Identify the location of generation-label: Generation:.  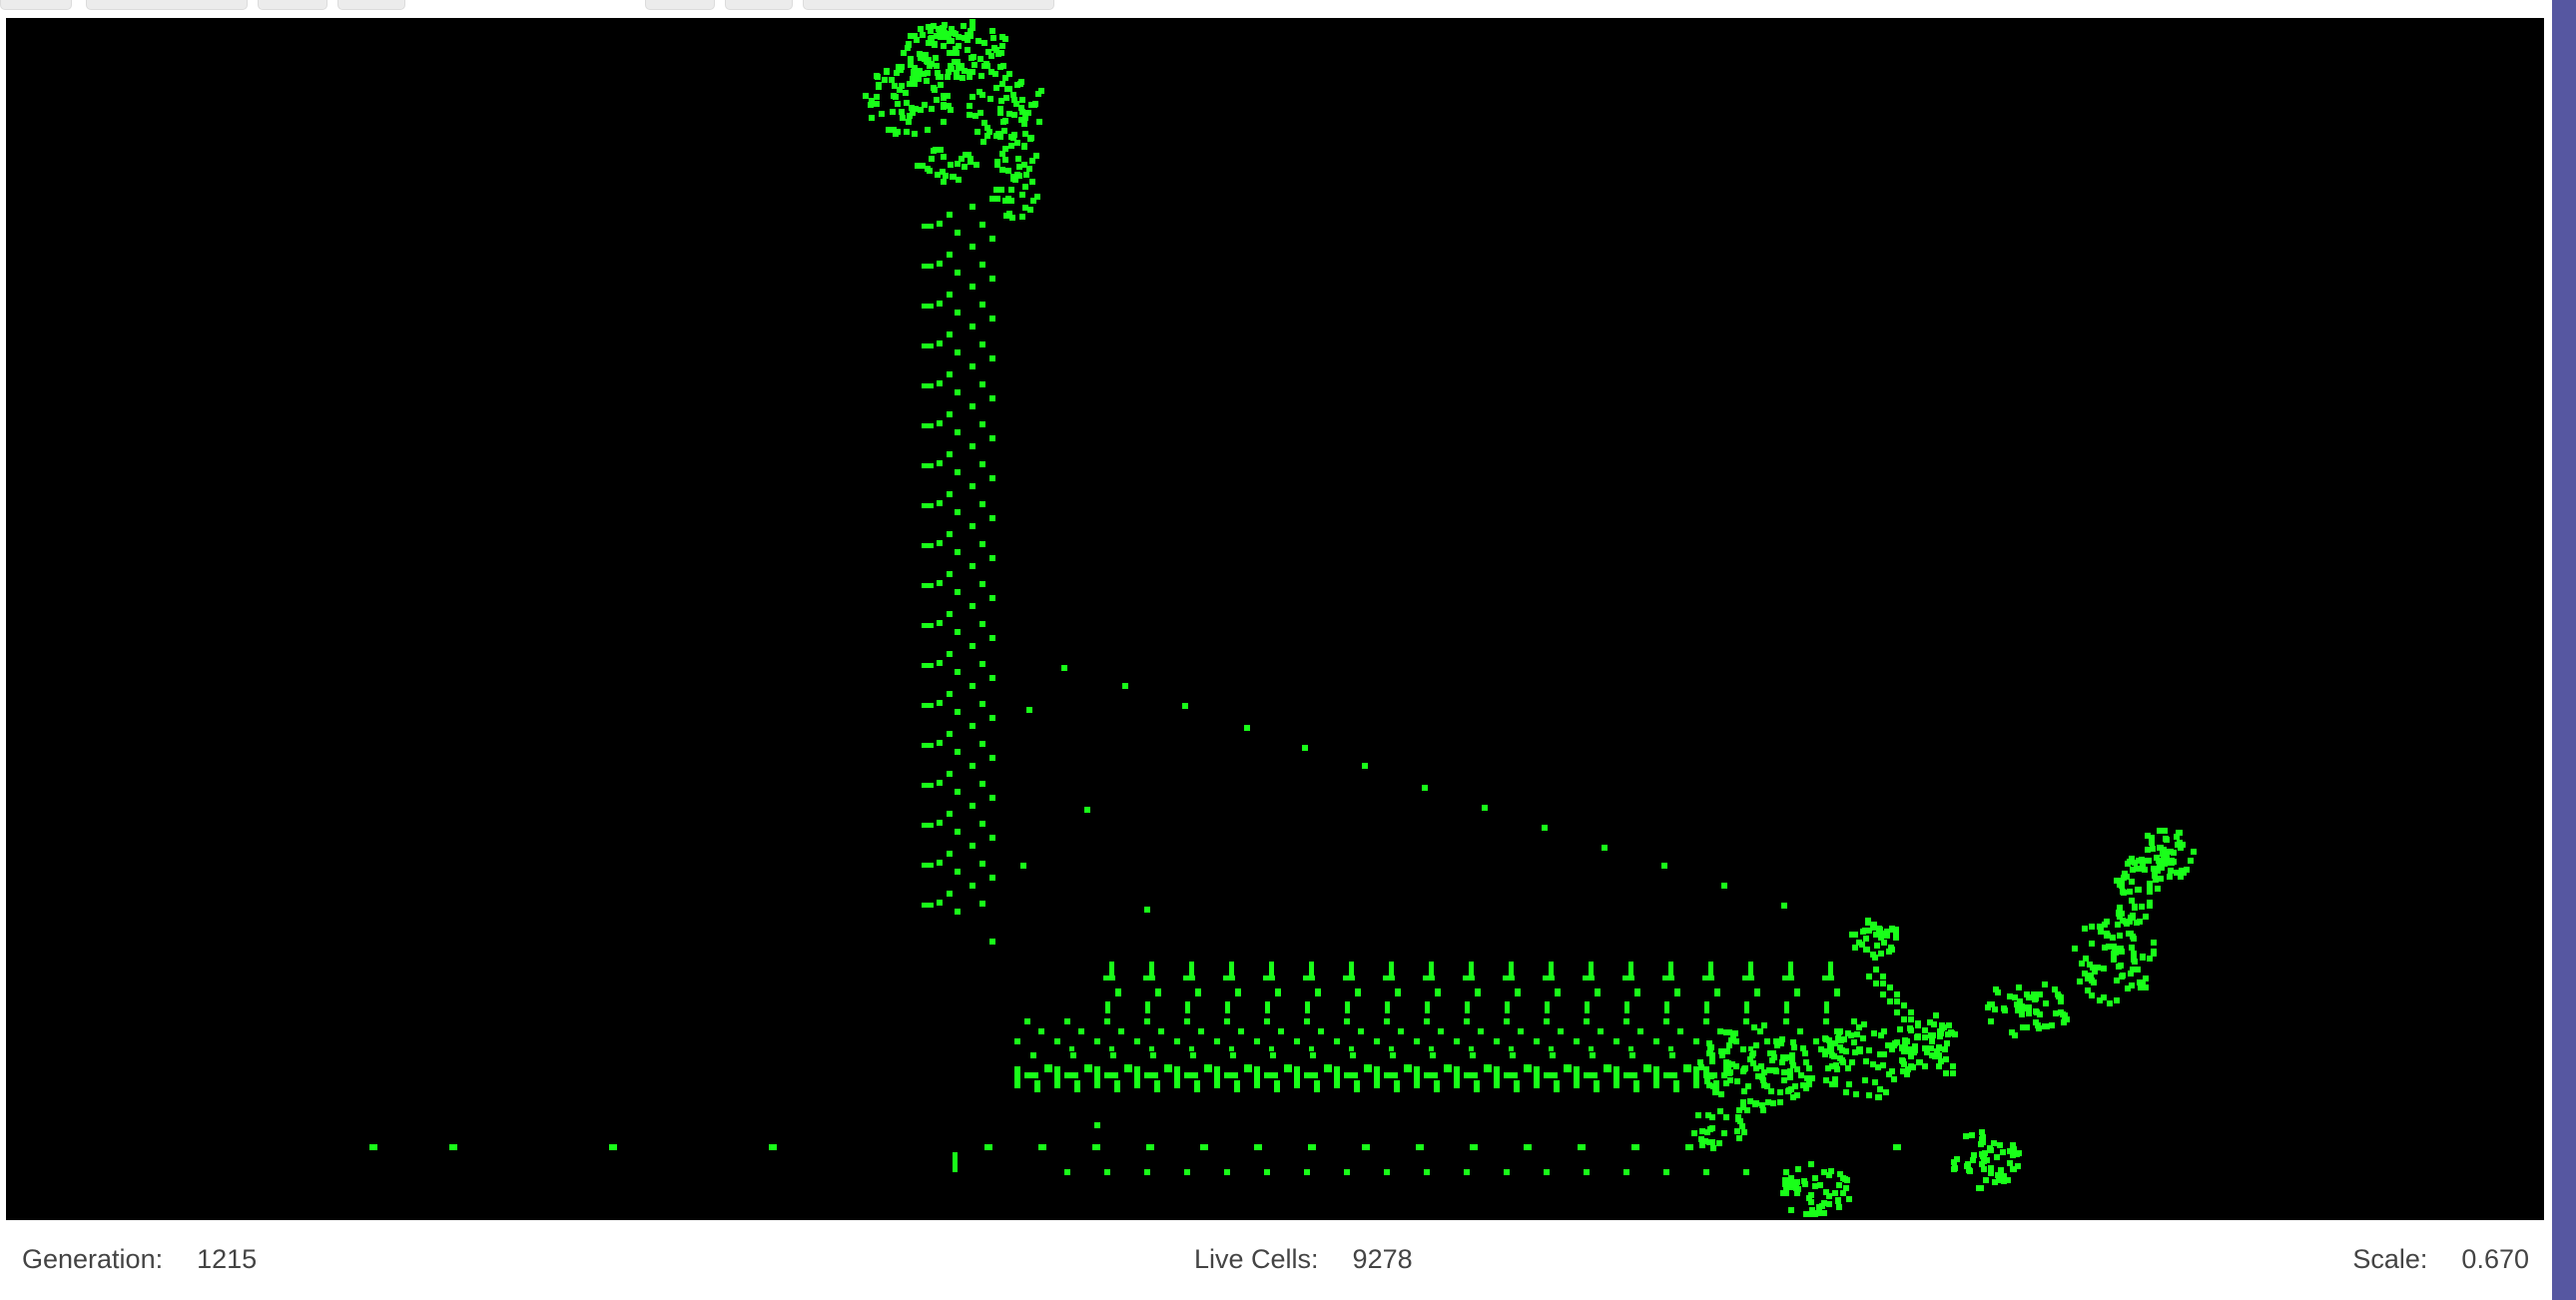
(93, 1259).